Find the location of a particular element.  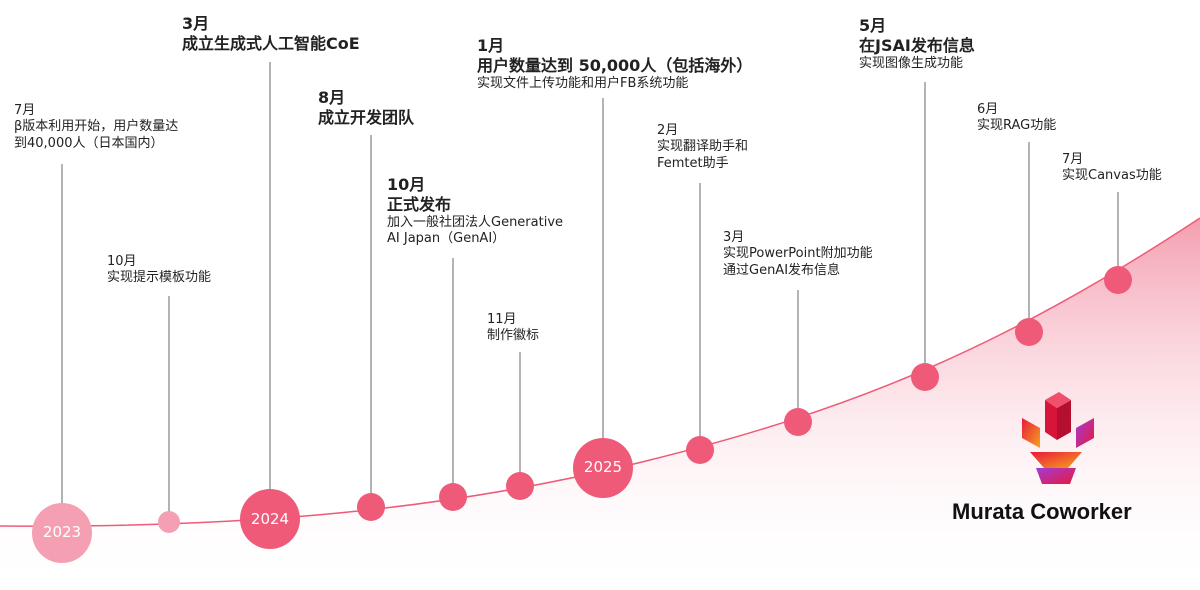

event-detail: 实现提示模板功能 is located at coordinates (159, 278).